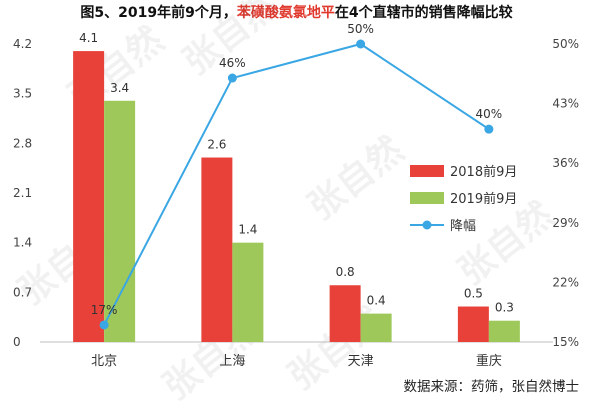  What do you see at coordinates (565, 223) in the screenshot?
I see `y-right-tick-label: 29%` at bounding box center [565, 223].